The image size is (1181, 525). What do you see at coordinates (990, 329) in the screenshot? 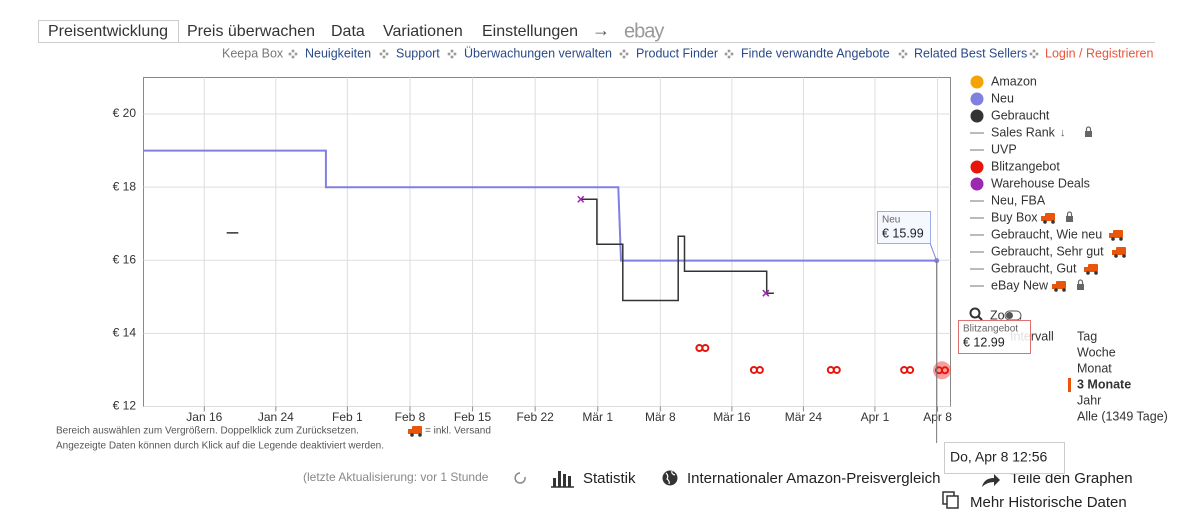
I see `tooltip-title: Blitzangebot` at bounding box center [990, 329].